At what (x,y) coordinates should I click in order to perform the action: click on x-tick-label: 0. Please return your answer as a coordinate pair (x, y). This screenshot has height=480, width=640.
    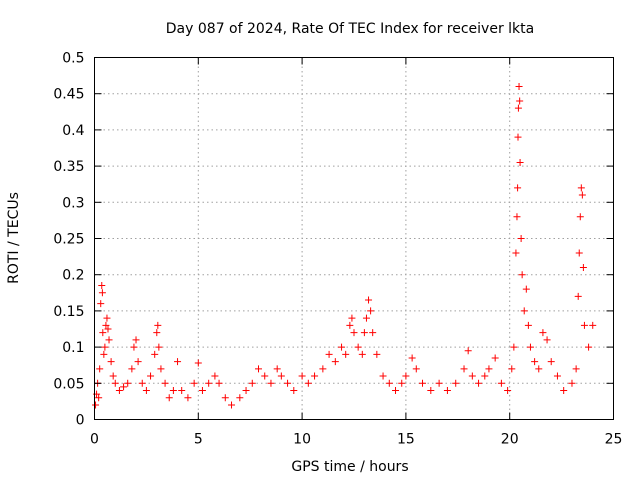
    Looking at the image, I should click on (94, 440).